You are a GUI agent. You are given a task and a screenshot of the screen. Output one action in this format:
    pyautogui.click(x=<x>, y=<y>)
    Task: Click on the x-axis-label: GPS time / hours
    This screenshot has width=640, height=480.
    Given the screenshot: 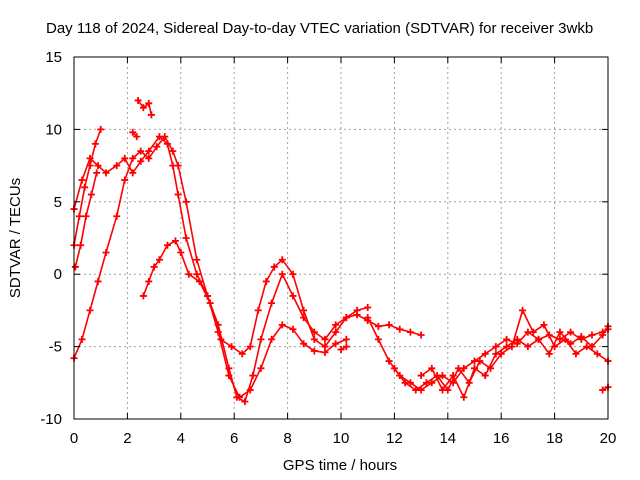 What is the action you would take?
    pyautogui.click(x=340, y=465)
    